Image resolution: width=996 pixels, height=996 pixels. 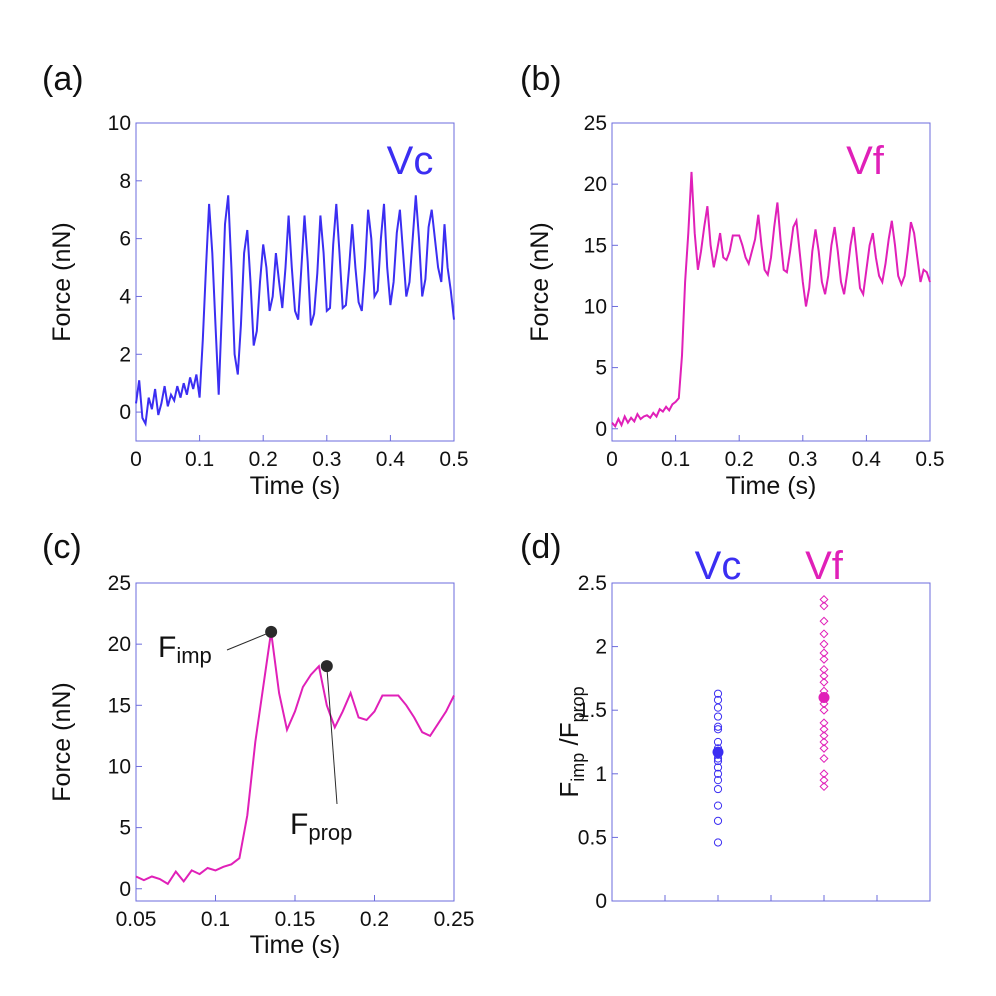 I want to click on panel-d-vf-mean-point, so click(x=824, y=697).